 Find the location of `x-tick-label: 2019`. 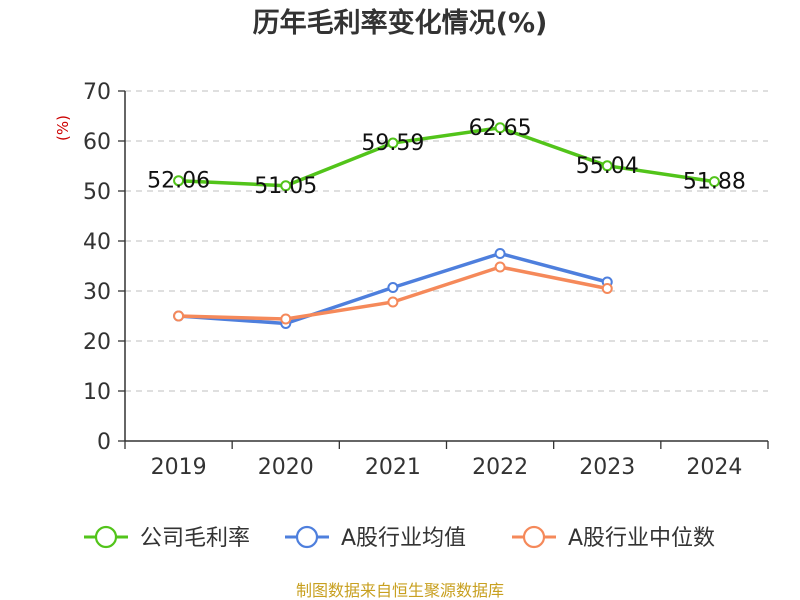

x-tick-label: 2019 is located at coordinates (179, 467).